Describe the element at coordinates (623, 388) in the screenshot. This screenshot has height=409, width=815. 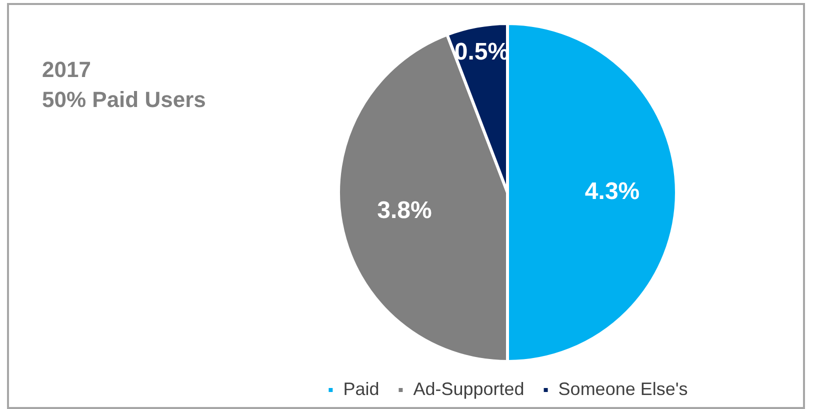
I see `legend-label: Someone Else's` at that location.